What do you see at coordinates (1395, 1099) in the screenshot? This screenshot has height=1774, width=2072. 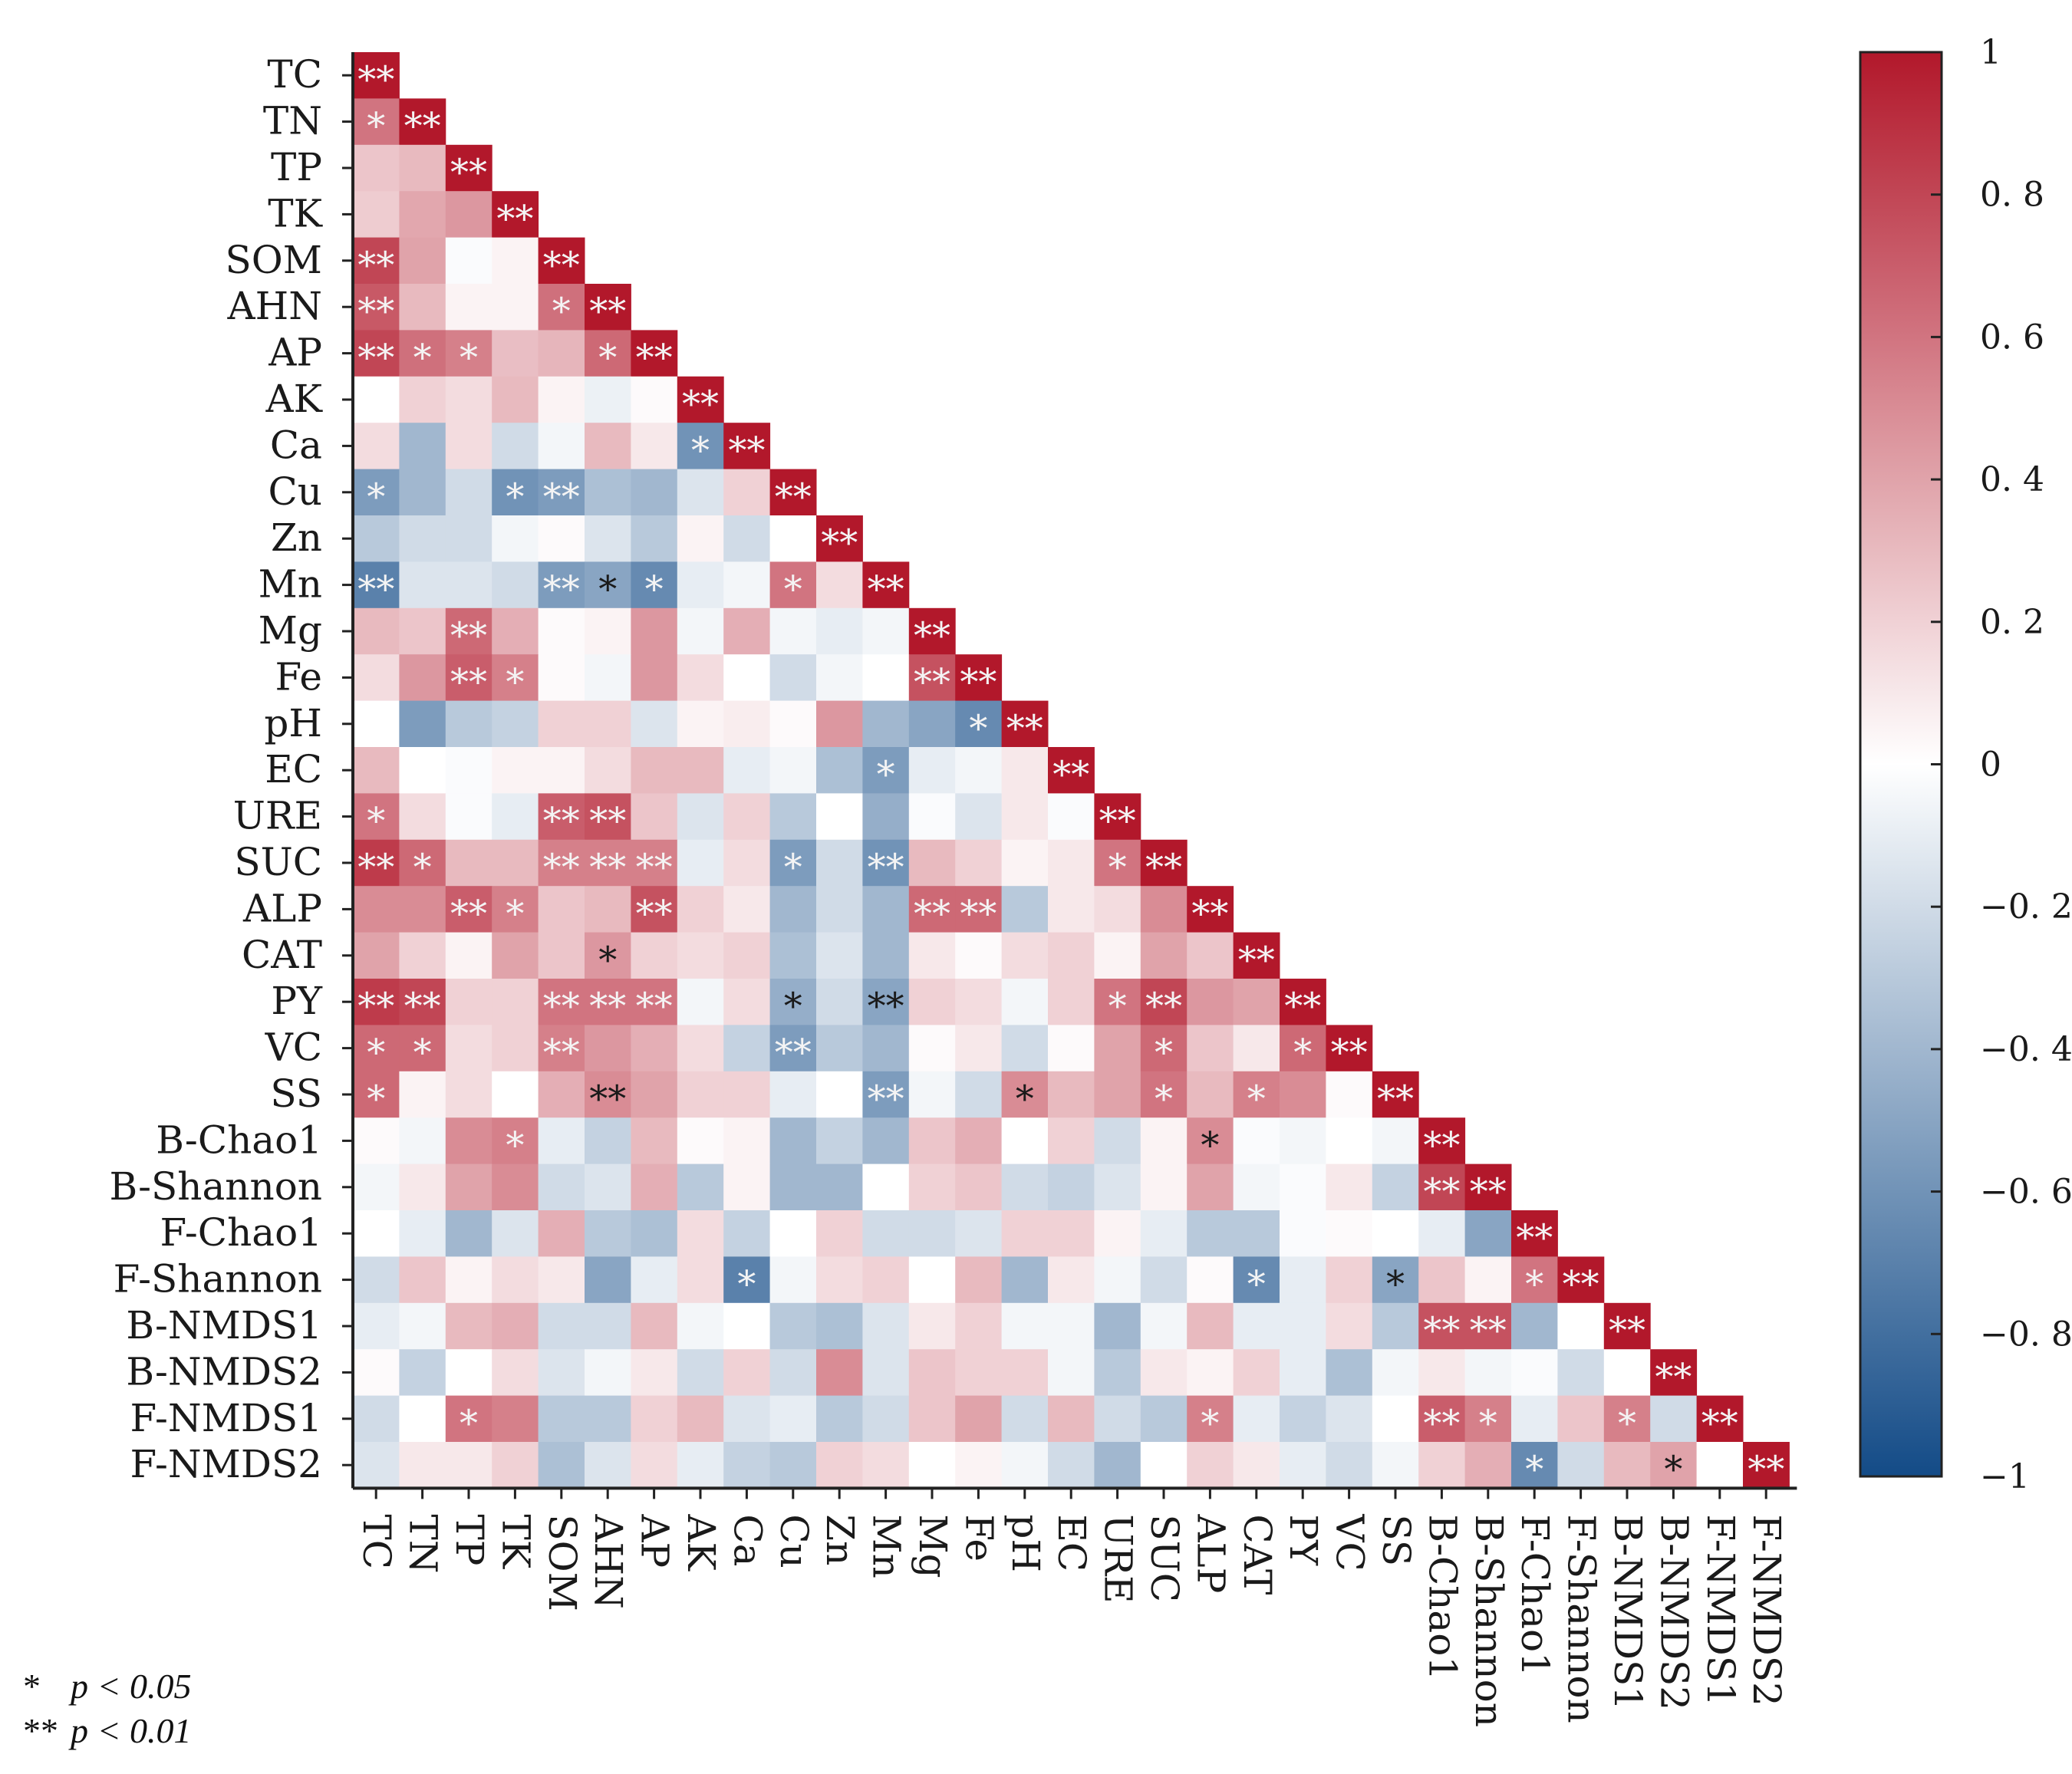 I see `sig-ss-ss: **` at bounding box center [1395, 1099].